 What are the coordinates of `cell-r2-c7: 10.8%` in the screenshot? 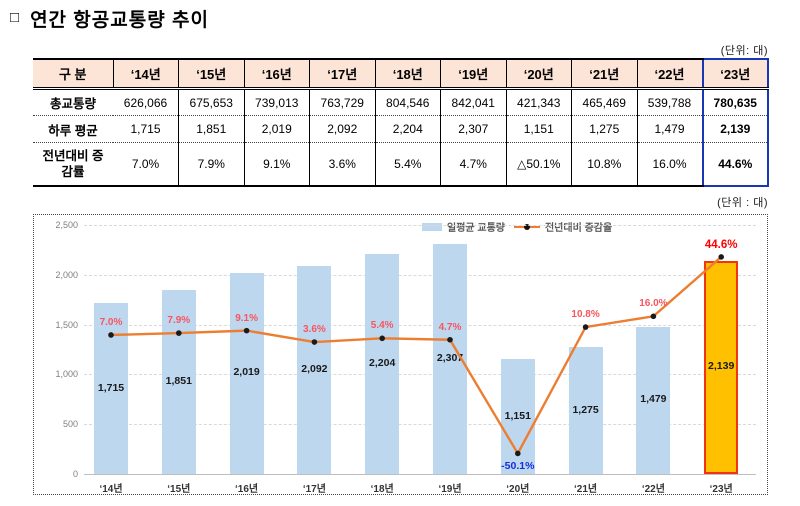 It's located at (604, 164).